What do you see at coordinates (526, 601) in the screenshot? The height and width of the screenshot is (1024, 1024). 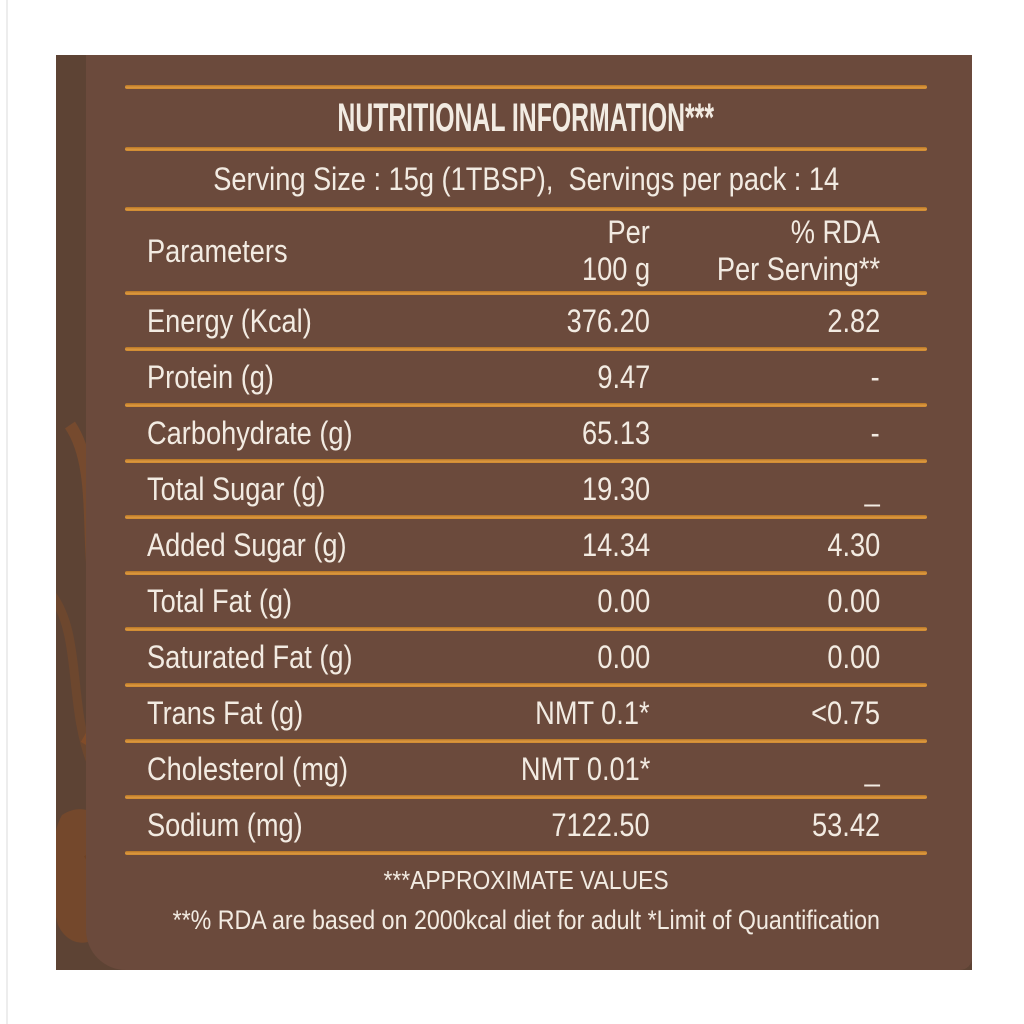 I see `table-row-total-fat: Total Fat (g) 0.00 0.00` at bounding box center [526, 601].